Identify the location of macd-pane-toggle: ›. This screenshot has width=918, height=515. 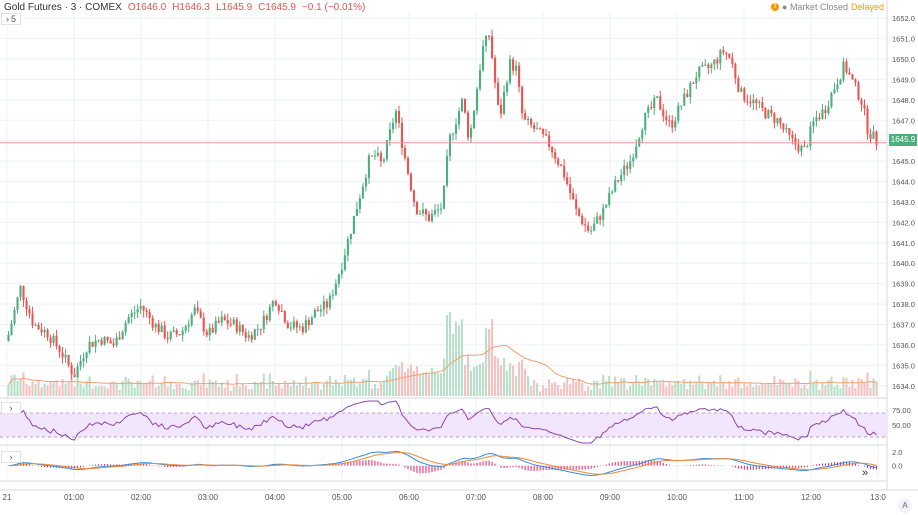
(11, 457).